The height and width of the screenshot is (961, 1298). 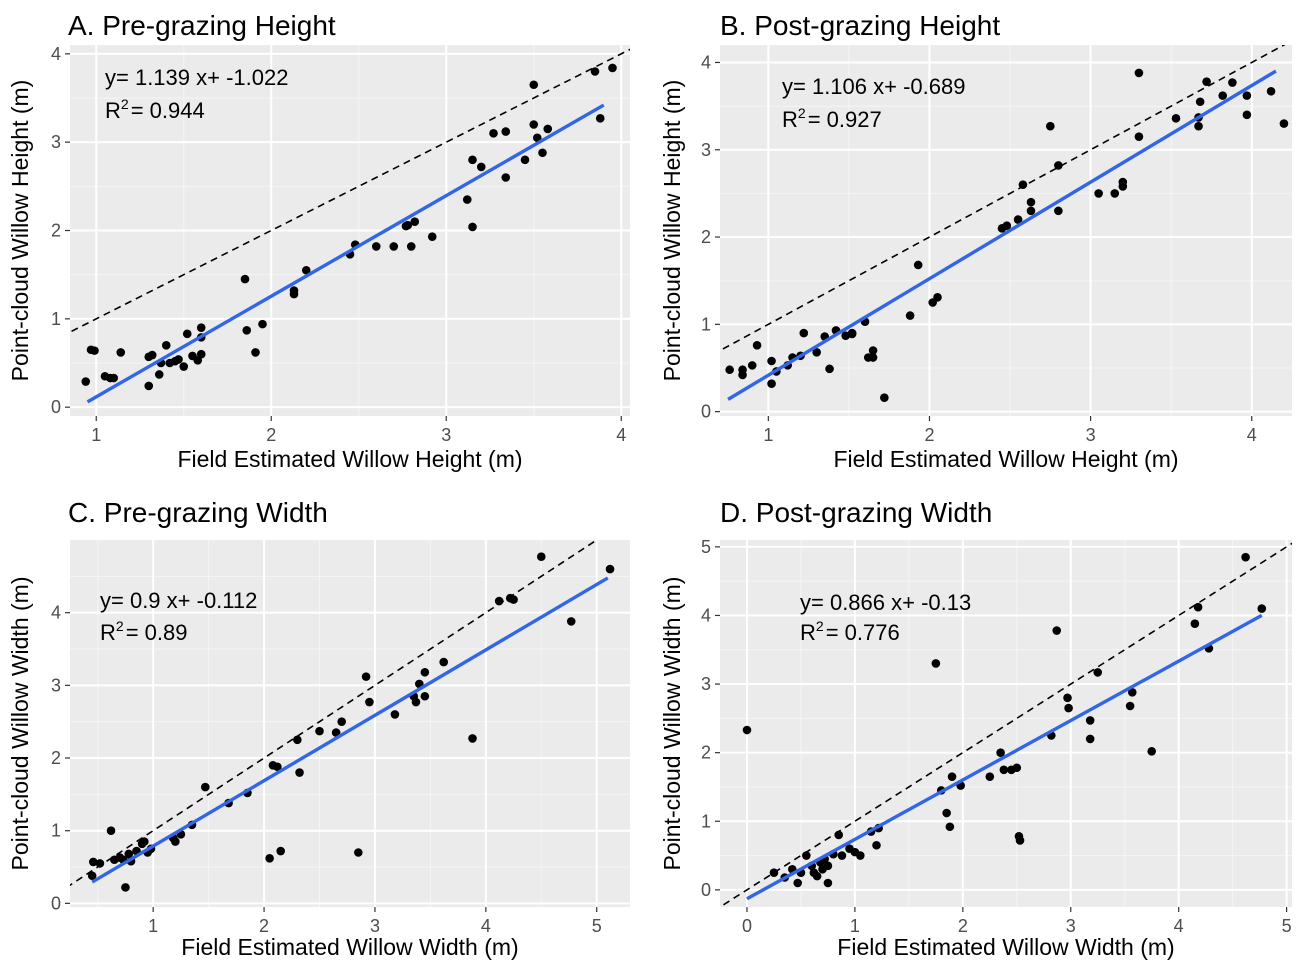 What do you see at coordinates (168, 110) in the screenshot?
I see `r-squared-value: = 0.944` at bounding box center [168, 110].